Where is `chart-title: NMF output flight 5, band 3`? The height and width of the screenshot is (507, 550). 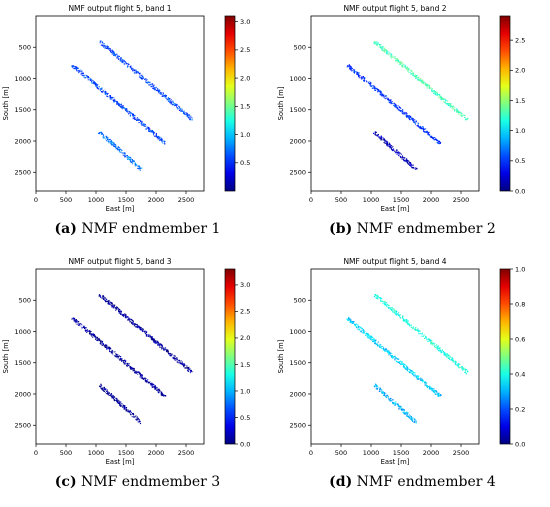 chart-title: NMF output flight 5, band 3 is located at coordinates (119, 261).